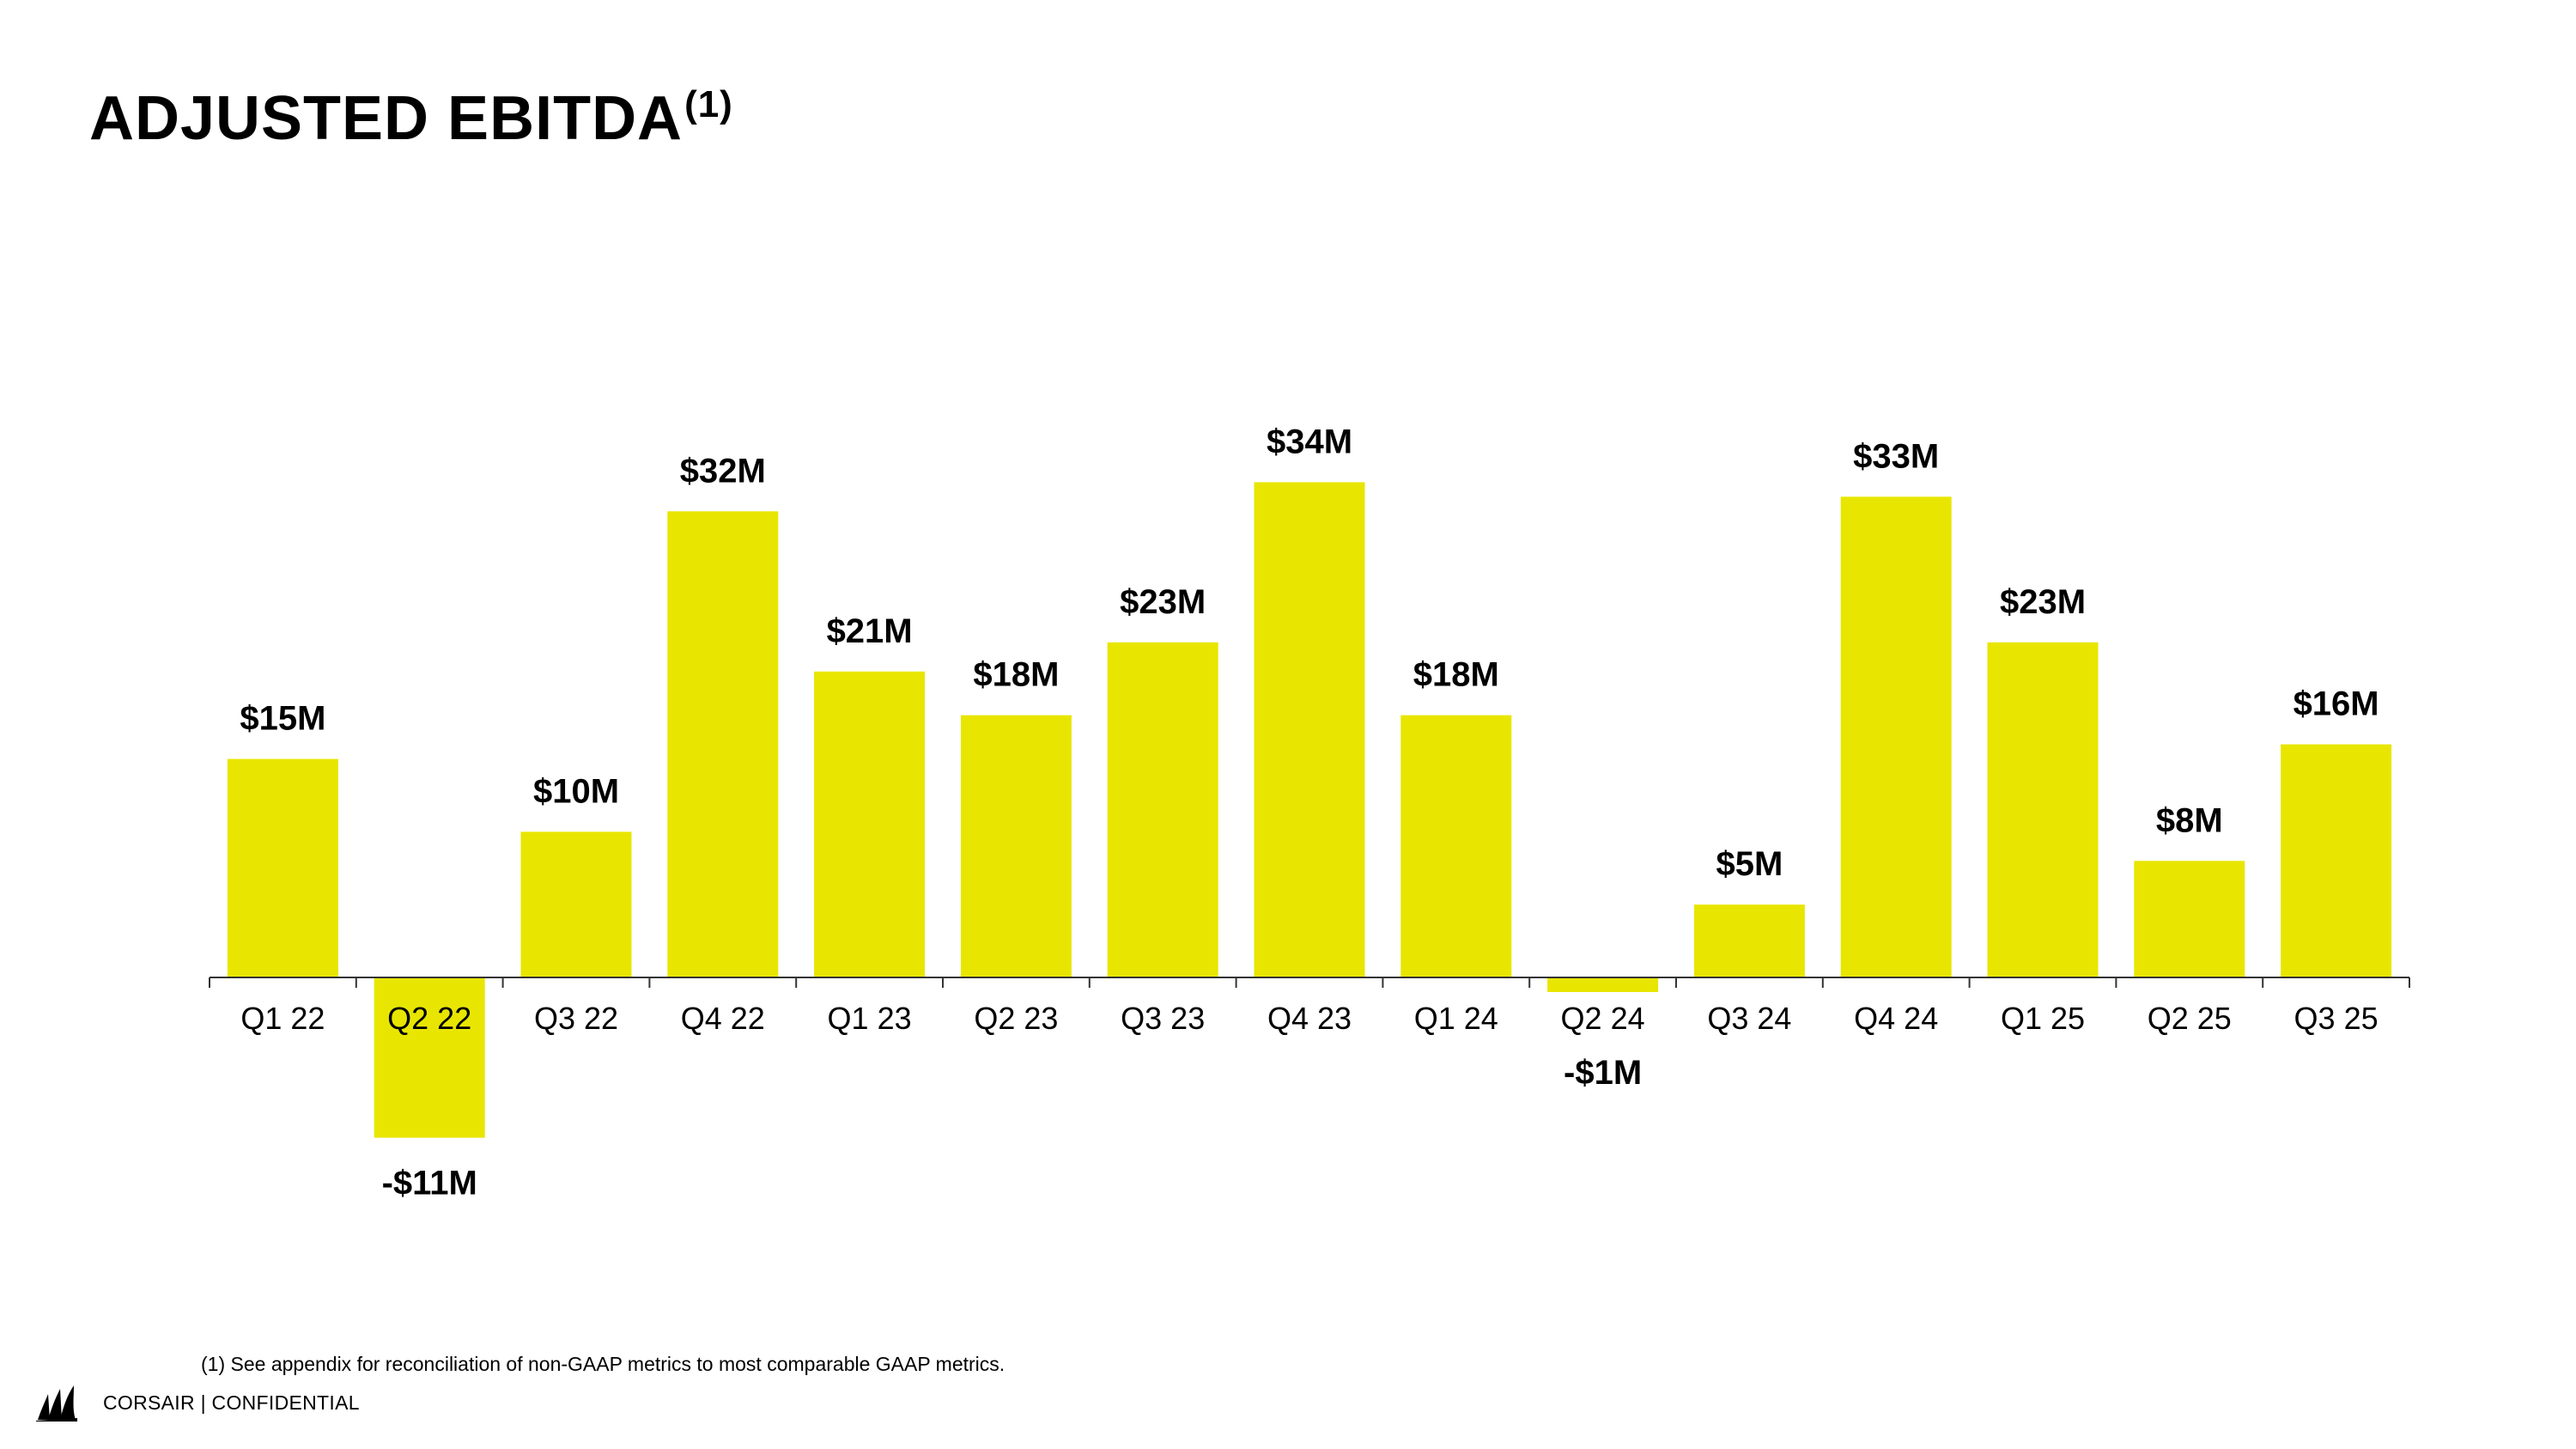 The image size is (2576, 1449). Describe the element at coordinates (723, 1018) in the screenshot. I see `x-tick-label: Q4 22` at that location.